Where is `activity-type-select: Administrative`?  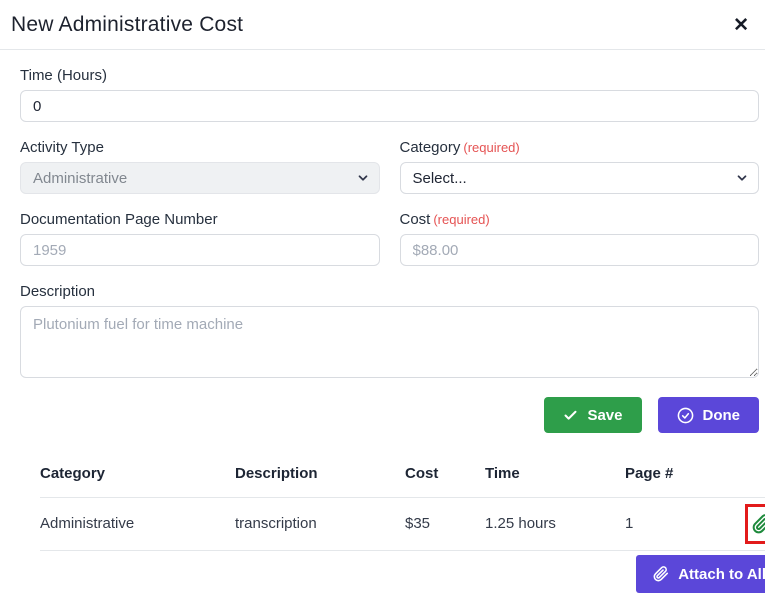 activity-type-select: Administrative is located at coordinates (200, 178).